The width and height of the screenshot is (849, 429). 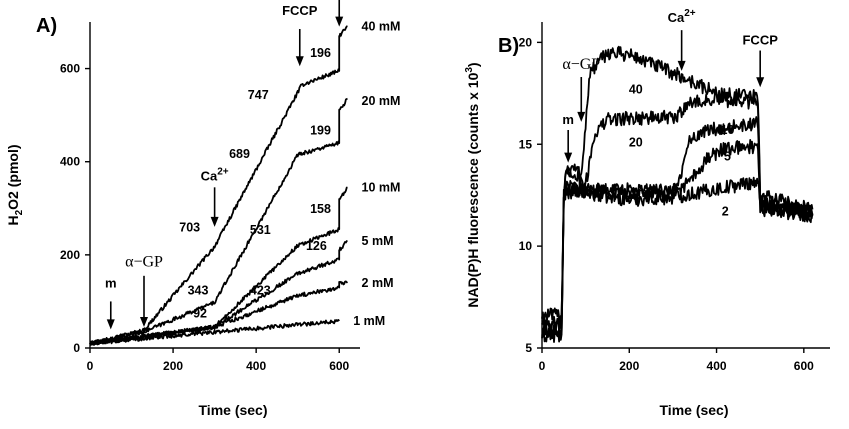 What do you see at coordinates (728, 130) in the screenshot?
I see `series-label: 10` at bounding box center [728, 130].